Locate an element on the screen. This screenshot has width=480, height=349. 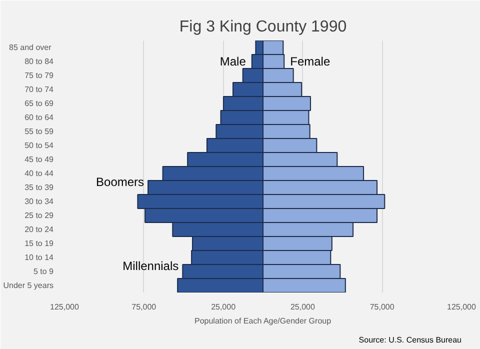
y-tick-label: 50 to 54 is located at coordinates (39, 145).